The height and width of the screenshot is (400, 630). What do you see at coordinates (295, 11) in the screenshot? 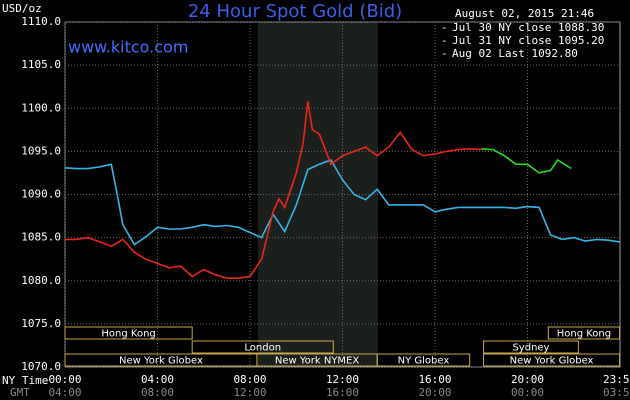
I see `chart-title: 24 Hour Spot Gold (Bid)` at bounding box center [295, 11].